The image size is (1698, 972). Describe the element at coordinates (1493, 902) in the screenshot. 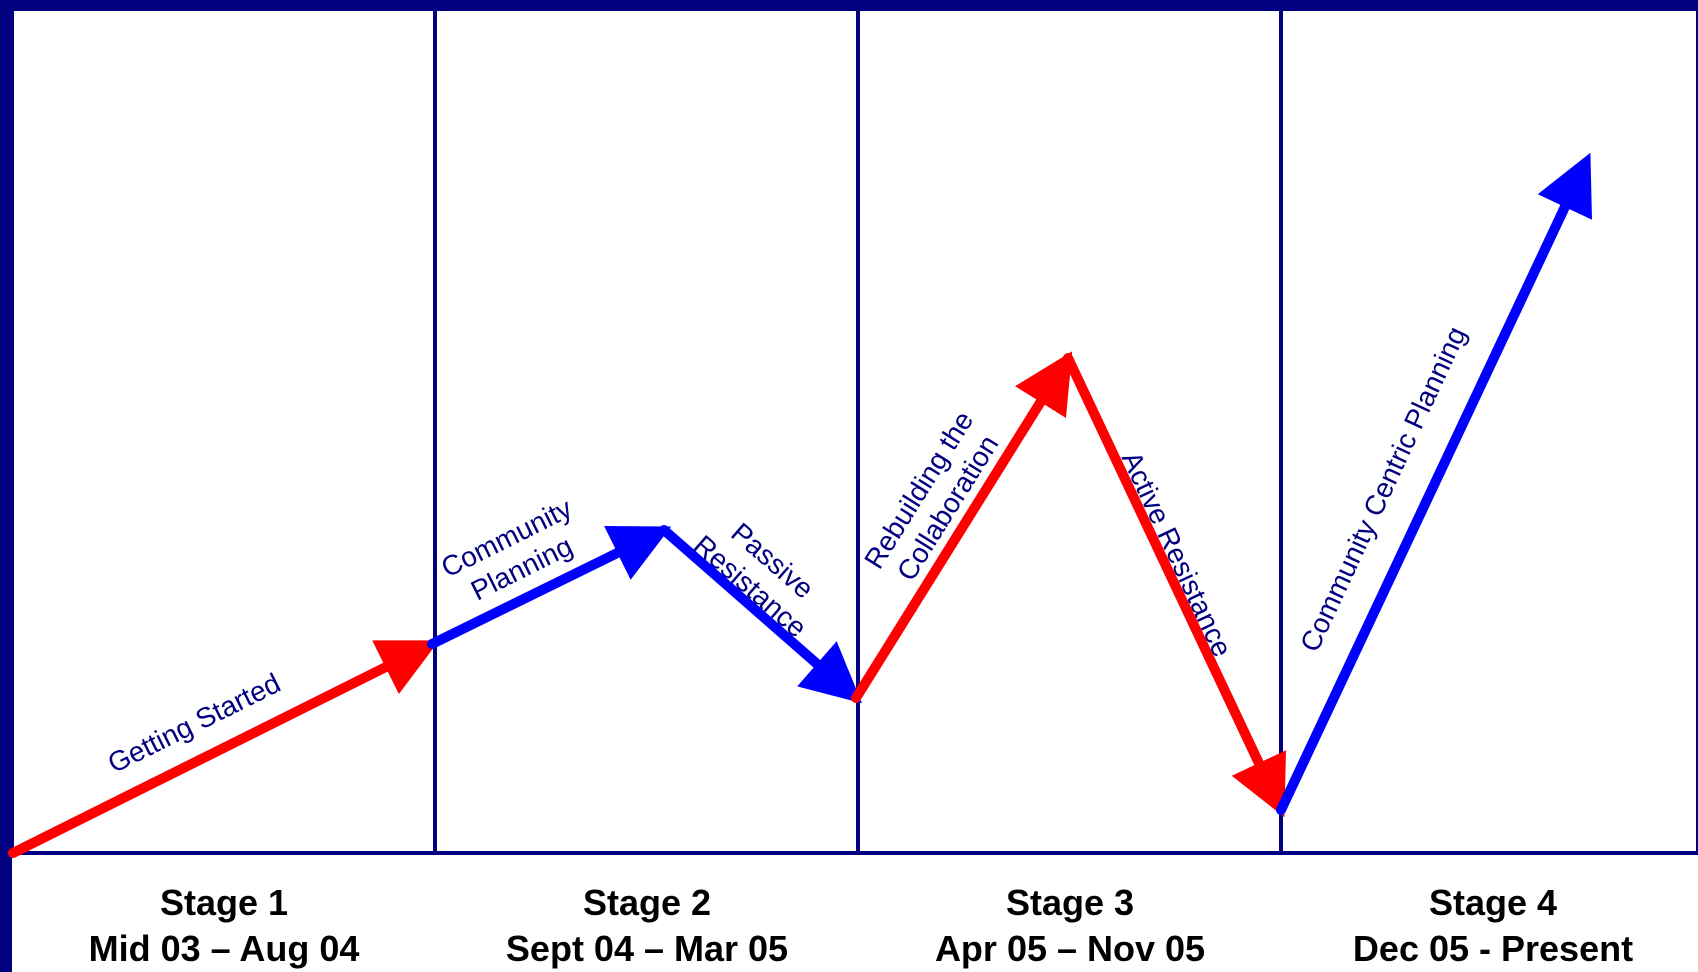

I see `stage-4-title: Stage 4` at that location.